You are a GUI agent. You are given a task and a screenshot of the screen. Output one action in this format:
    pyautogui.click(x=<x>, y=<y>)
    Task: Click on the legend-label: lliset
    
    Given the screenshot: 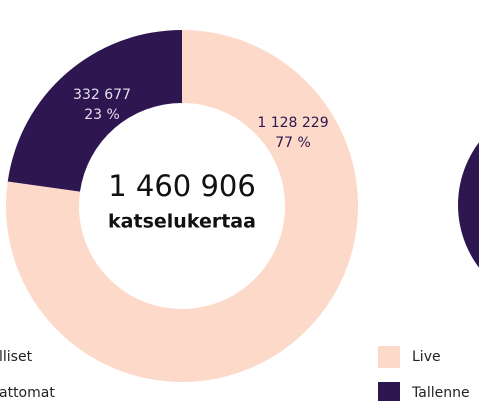 What is the action you would take?
    pyautogui.click(x=16, y=357)
    